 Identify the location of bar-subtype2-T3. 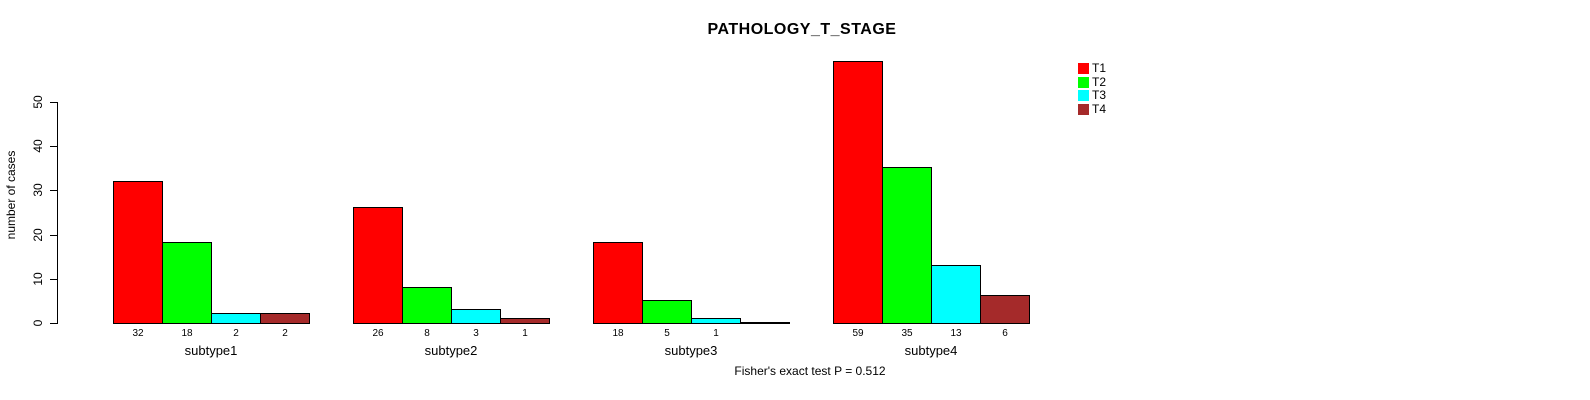
(476, 316).